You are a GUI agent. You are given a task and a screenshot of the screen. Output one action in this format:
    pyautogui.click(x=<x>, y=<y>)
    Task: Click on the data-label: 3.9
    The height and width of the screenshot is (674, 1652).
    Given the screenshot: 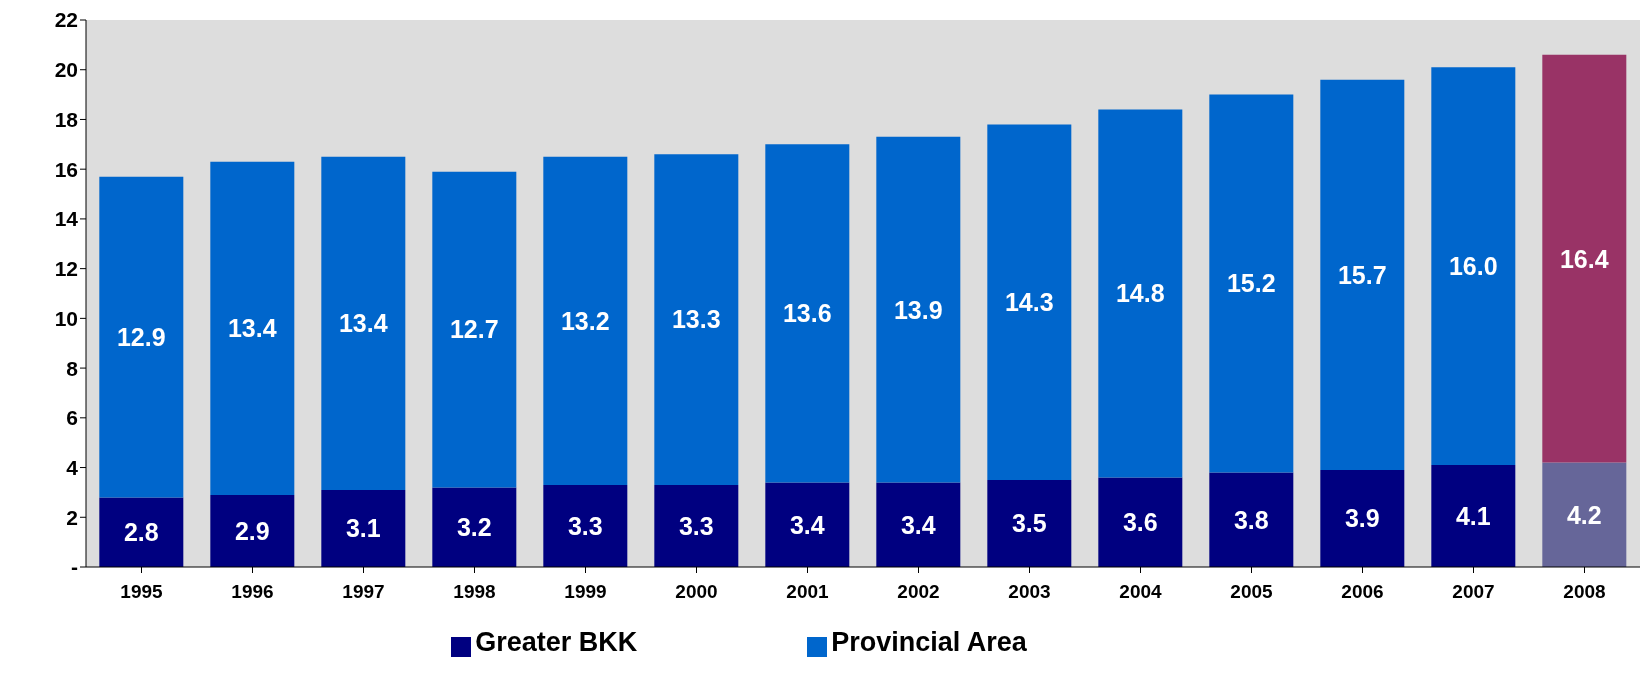 What is the action you would take?
    pyautogui.click(x=1362, y=518)
    